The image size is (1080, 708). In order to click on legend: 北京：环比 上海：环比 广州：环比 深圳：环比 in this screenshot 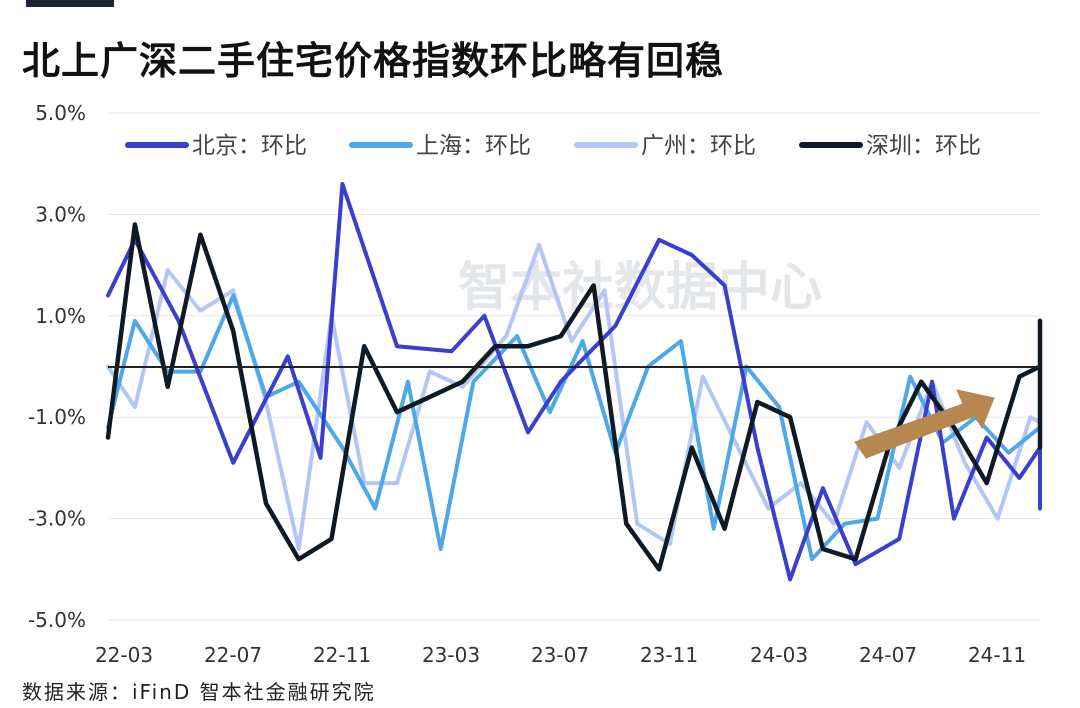, I will do `click(553, 146)`.